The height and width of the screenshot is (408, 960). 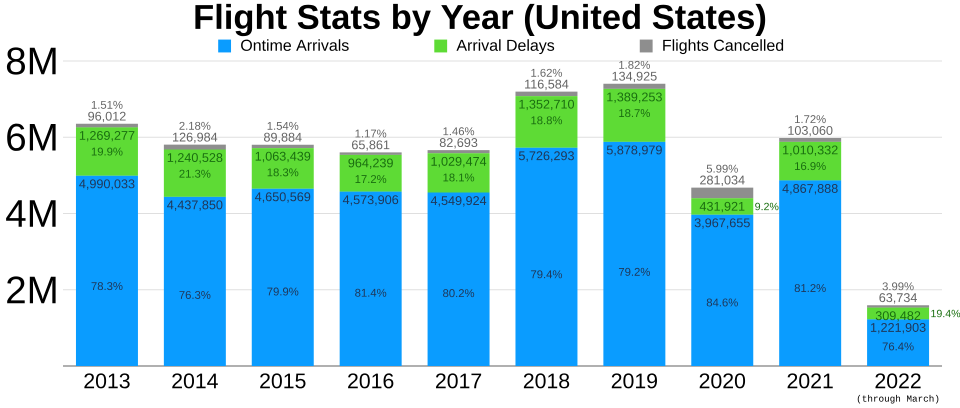 What do you see at coordinates (195, 138) in the screenshot?
I see `data-label: 126,984` at bounding box center [195, 138].